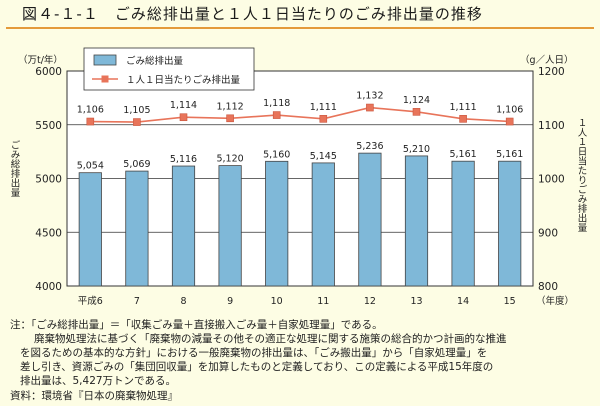  I want to click on left-tick-label: 5000, so click(48, 180).